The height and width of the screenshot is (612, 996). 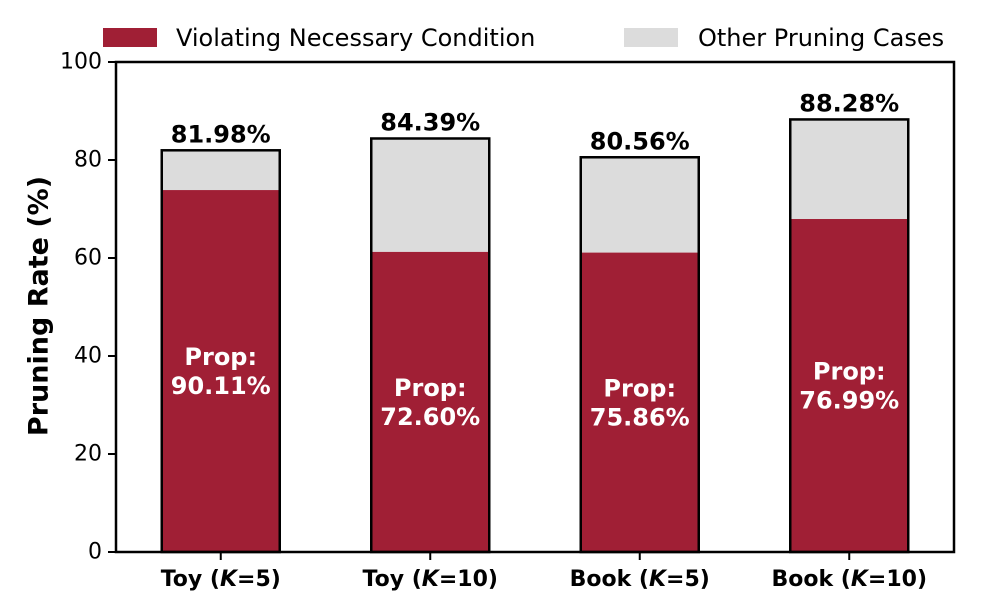 What do you see at coordinates (88, 356) in the screenshot?
I see `y-tick-label: 40` at bounding box center [88, 356].